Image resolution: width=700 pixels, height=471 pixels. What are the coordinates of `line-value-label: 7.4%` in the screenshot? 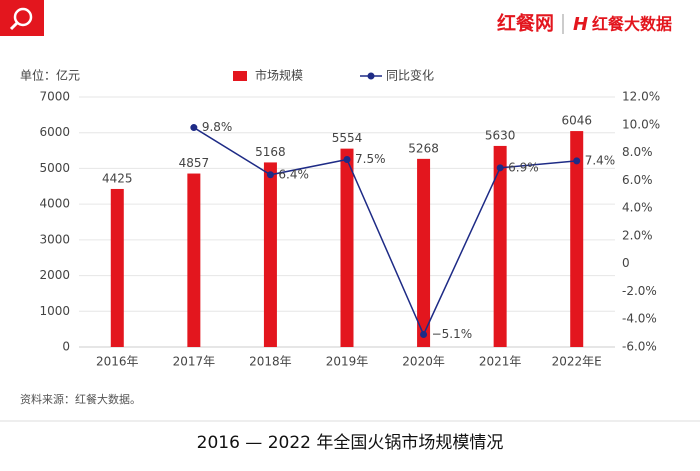 It's located at (600, 160).